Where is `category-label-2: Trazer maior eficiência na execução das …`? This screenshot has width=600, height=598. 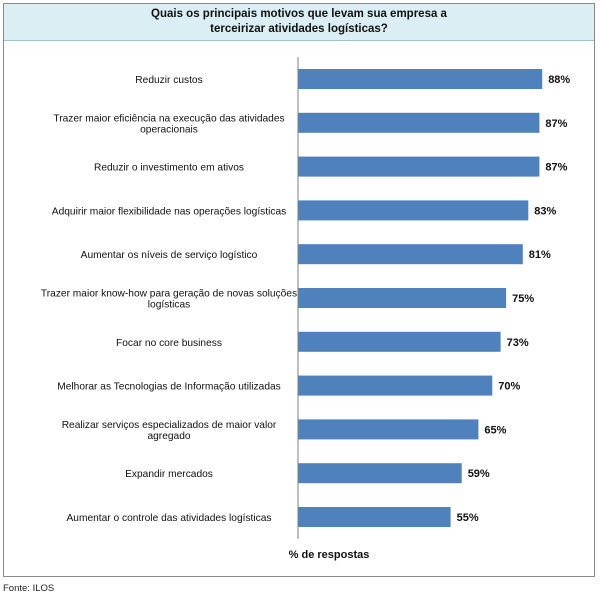 category-label-2: Trazer maior eficiência na execução das … is located at coordinates (168, 124).